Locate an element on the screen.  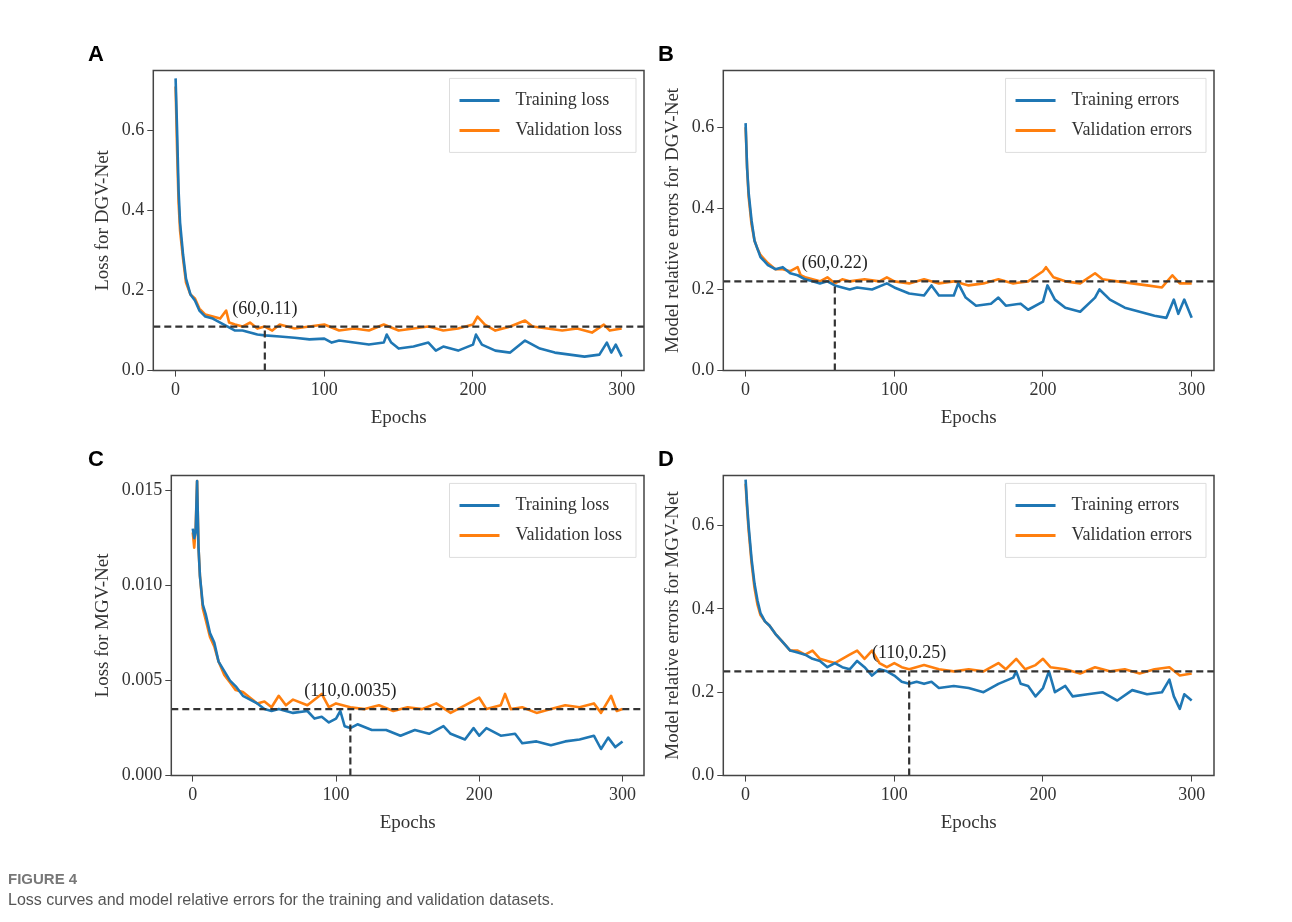
chart-title: D is located at coordinates (666, 459).